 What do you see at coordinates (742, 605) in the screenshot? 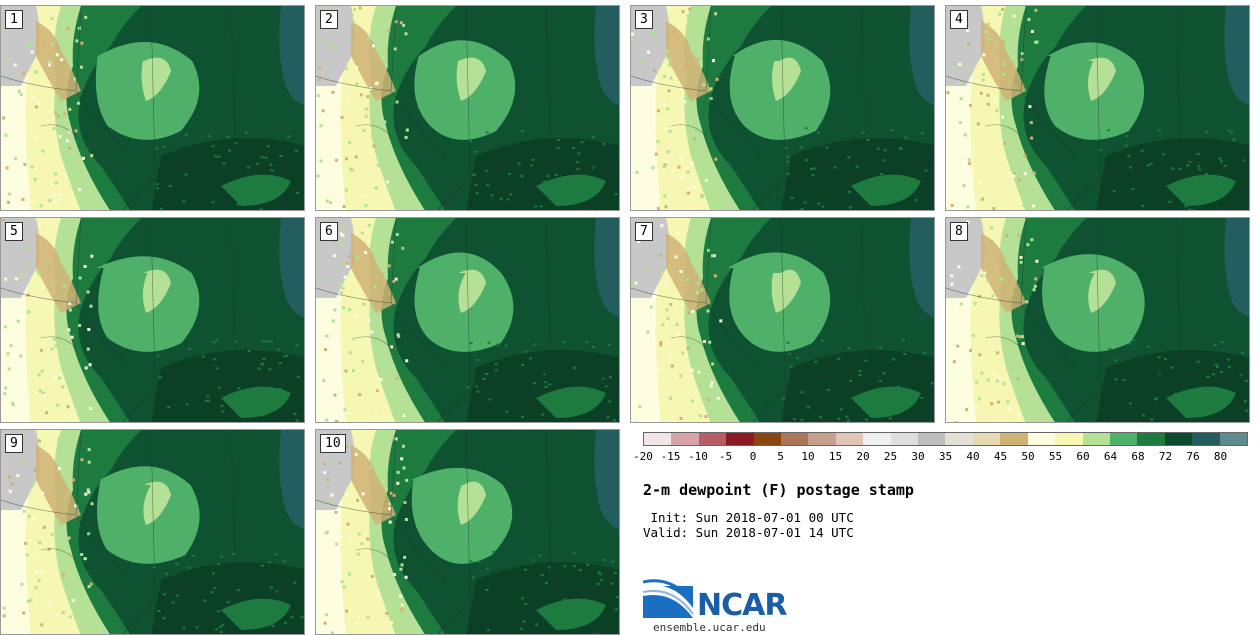
I see `ncar-logo-text: NCAR` at bounding box center [742, 605].